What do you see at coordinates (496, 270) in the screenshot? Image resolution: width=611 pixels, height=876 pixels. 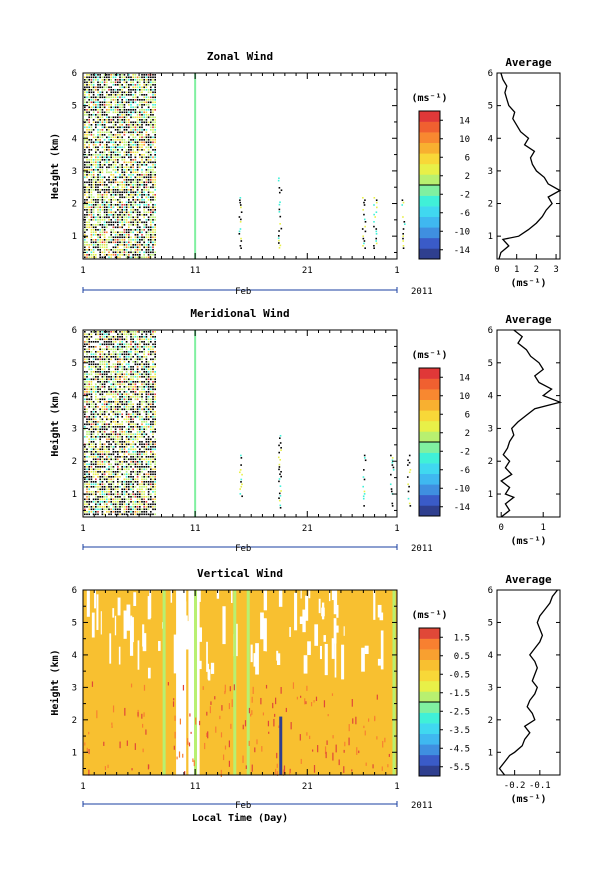 I see `profile-x-tick-label: 0` at bounding box center [496, 270].